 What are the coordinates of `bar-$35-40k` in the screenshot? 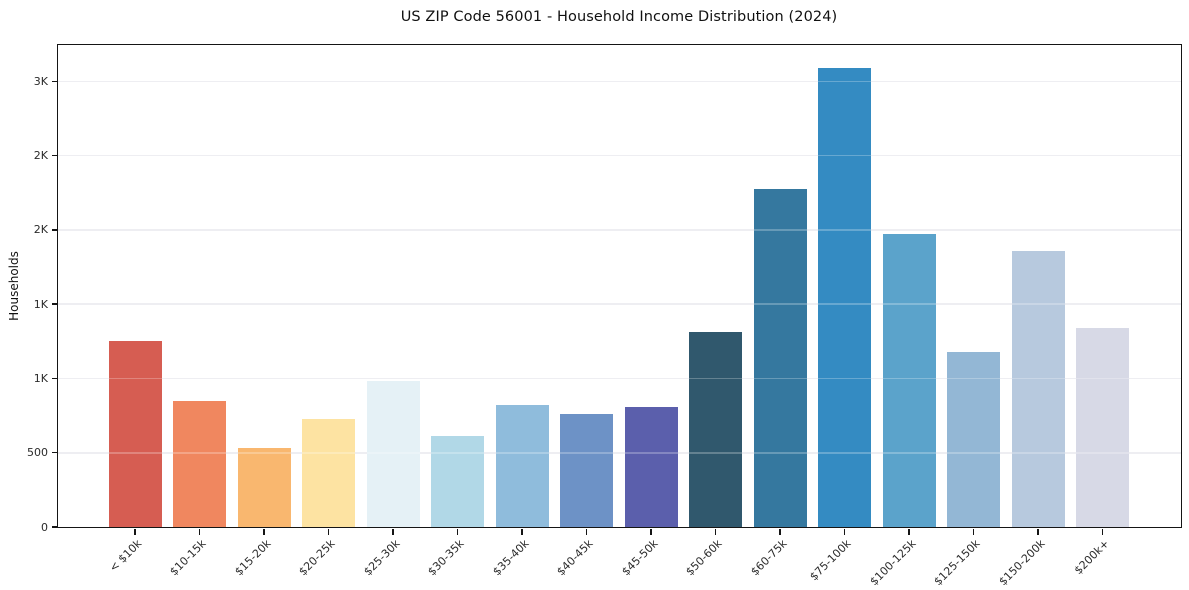 It's located at (522, 466).